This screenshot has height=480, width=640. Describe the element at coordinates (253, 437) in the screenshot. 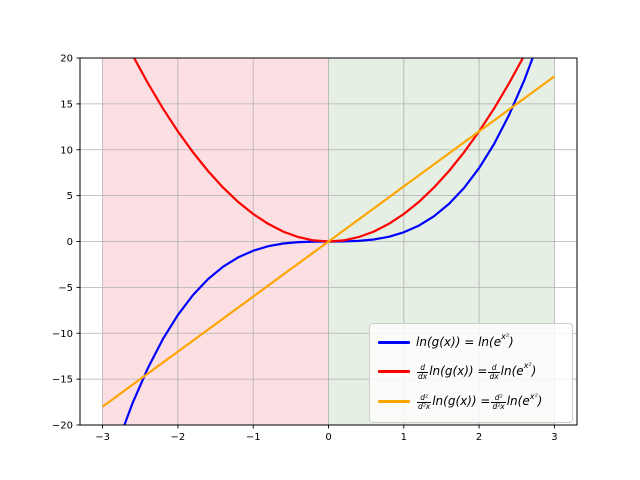

I see `x-tick-label: −1` at that location.